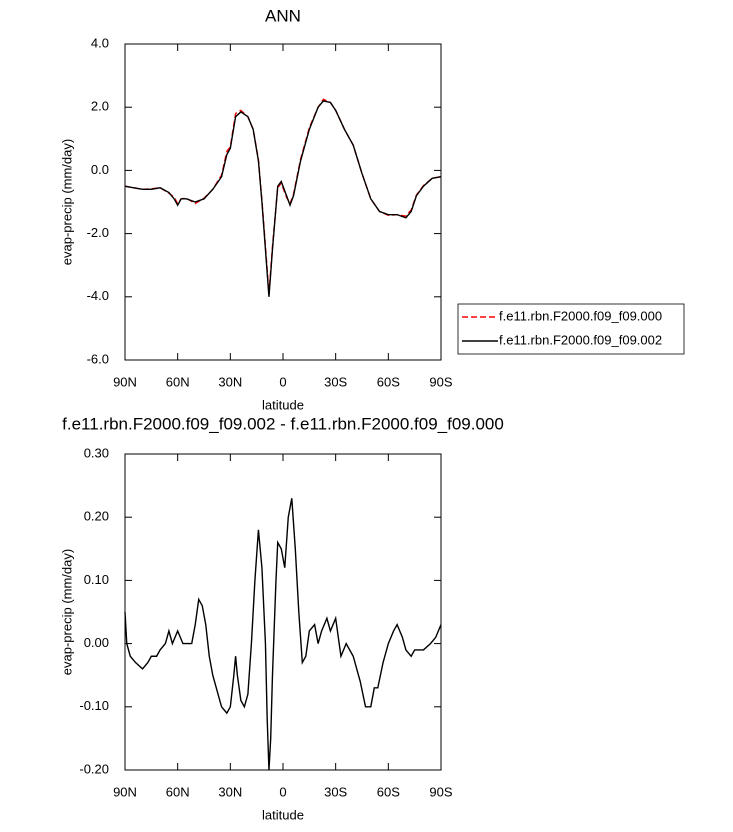 This screenshot has height=832, width=733. I want to click on chart-title: ANN, so click(283, 15).